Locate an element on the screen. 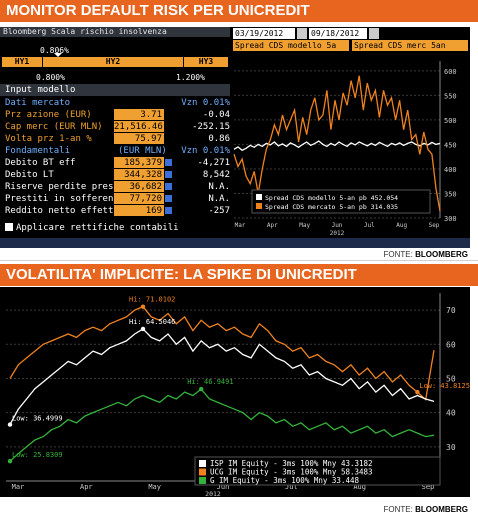 The image size is (478, 517). chart2-xtick-label: May is located at coordinates (154, 487).